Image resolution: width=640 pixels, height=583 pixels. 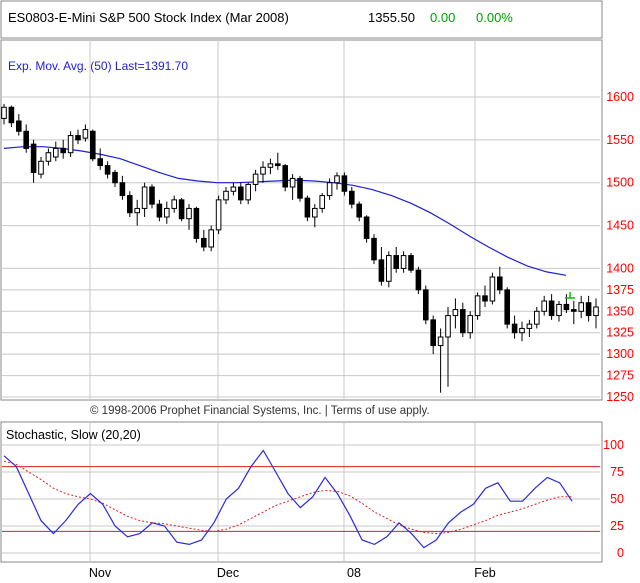 I want to click on x-tick-label: Nov, so click(x=100, y=573).